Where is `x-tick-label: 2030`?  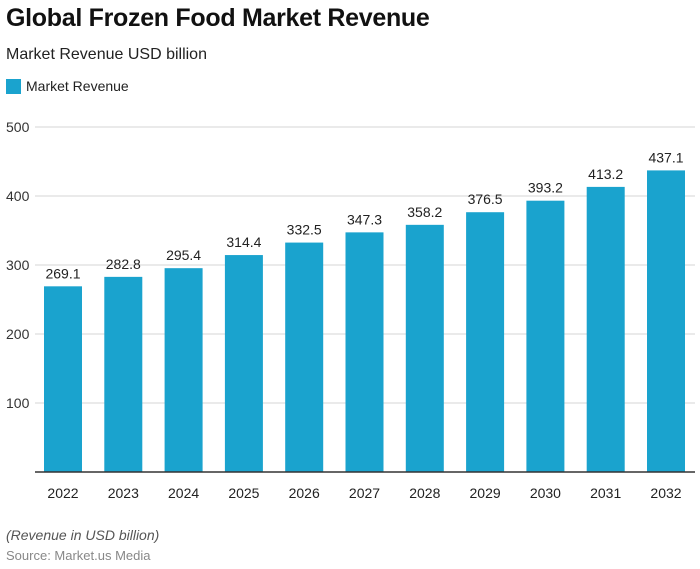 x-tick-label: 2030 is located at coordinates (545, 493).